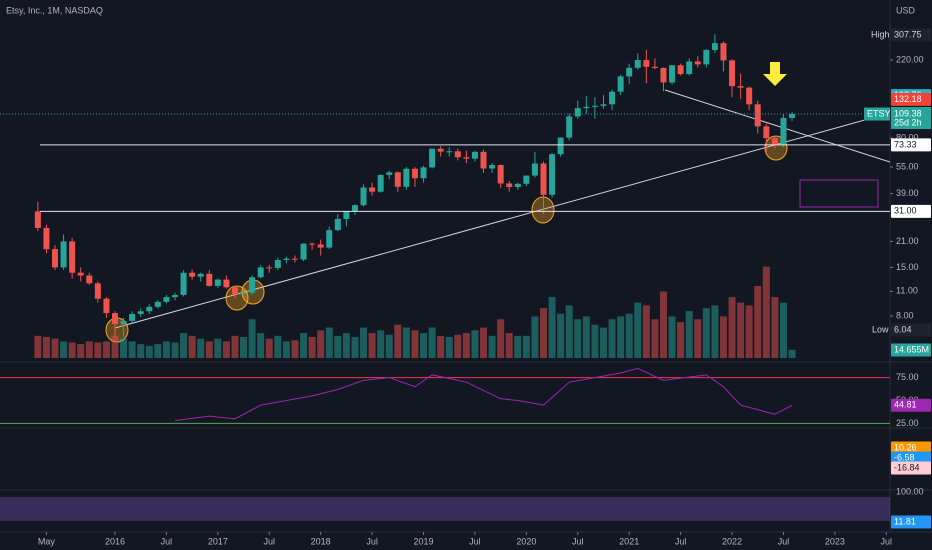 The image size is (932, 550). Describe the element at coordinates (907, 423) in the screenshot. I see `rsi-tick-label: 25.00` at that location.